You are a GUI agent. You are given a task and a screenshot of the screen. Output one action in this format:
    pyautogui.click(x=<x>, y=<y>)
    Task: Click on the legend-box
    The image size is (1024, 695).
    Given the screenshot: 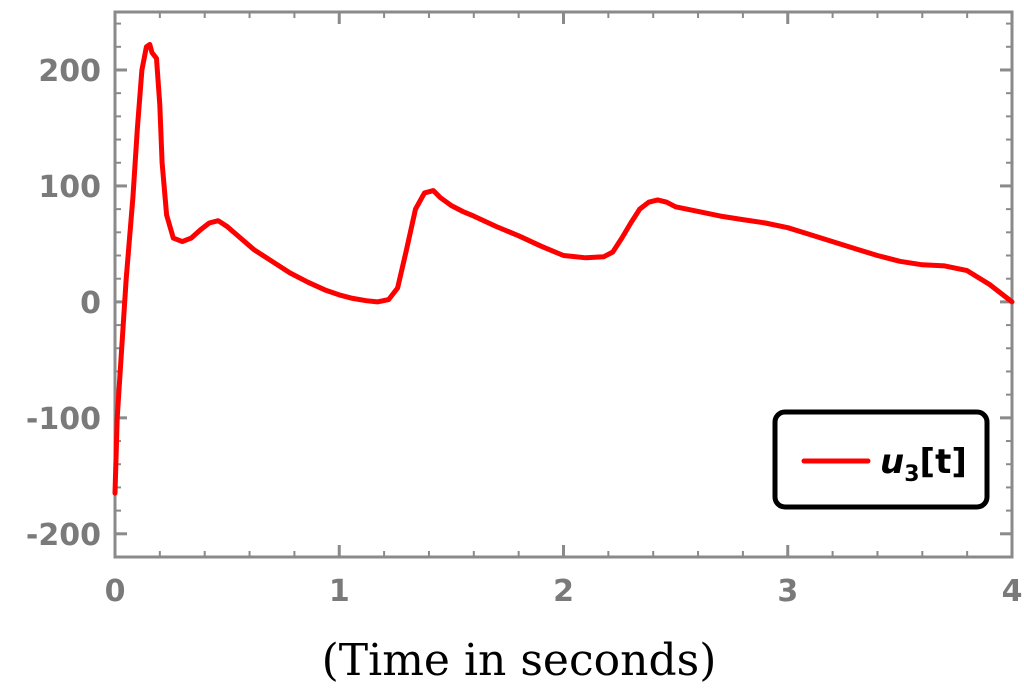 What is the action you would take?
    pyautogui.click(x=881, y=459)
    